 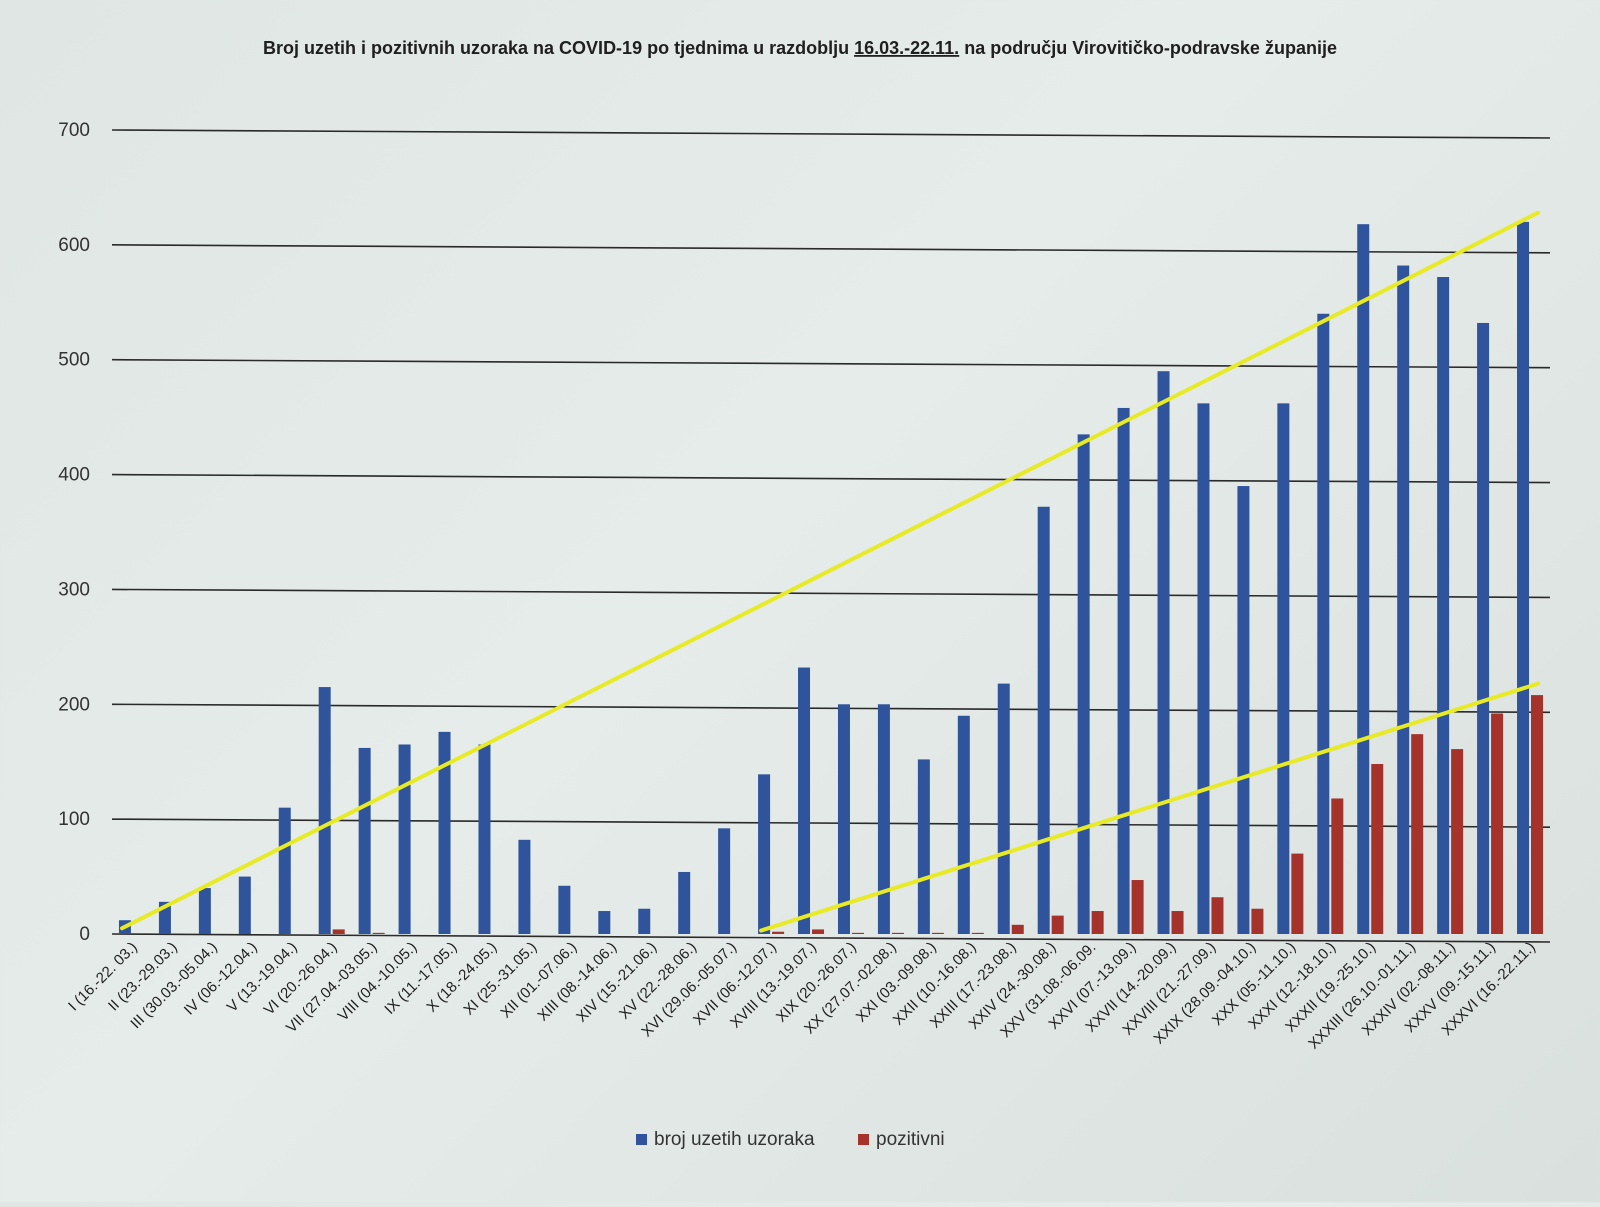 I want to click on x-tick-label: I (16.-22. 03.), so click(x=103, y=977).